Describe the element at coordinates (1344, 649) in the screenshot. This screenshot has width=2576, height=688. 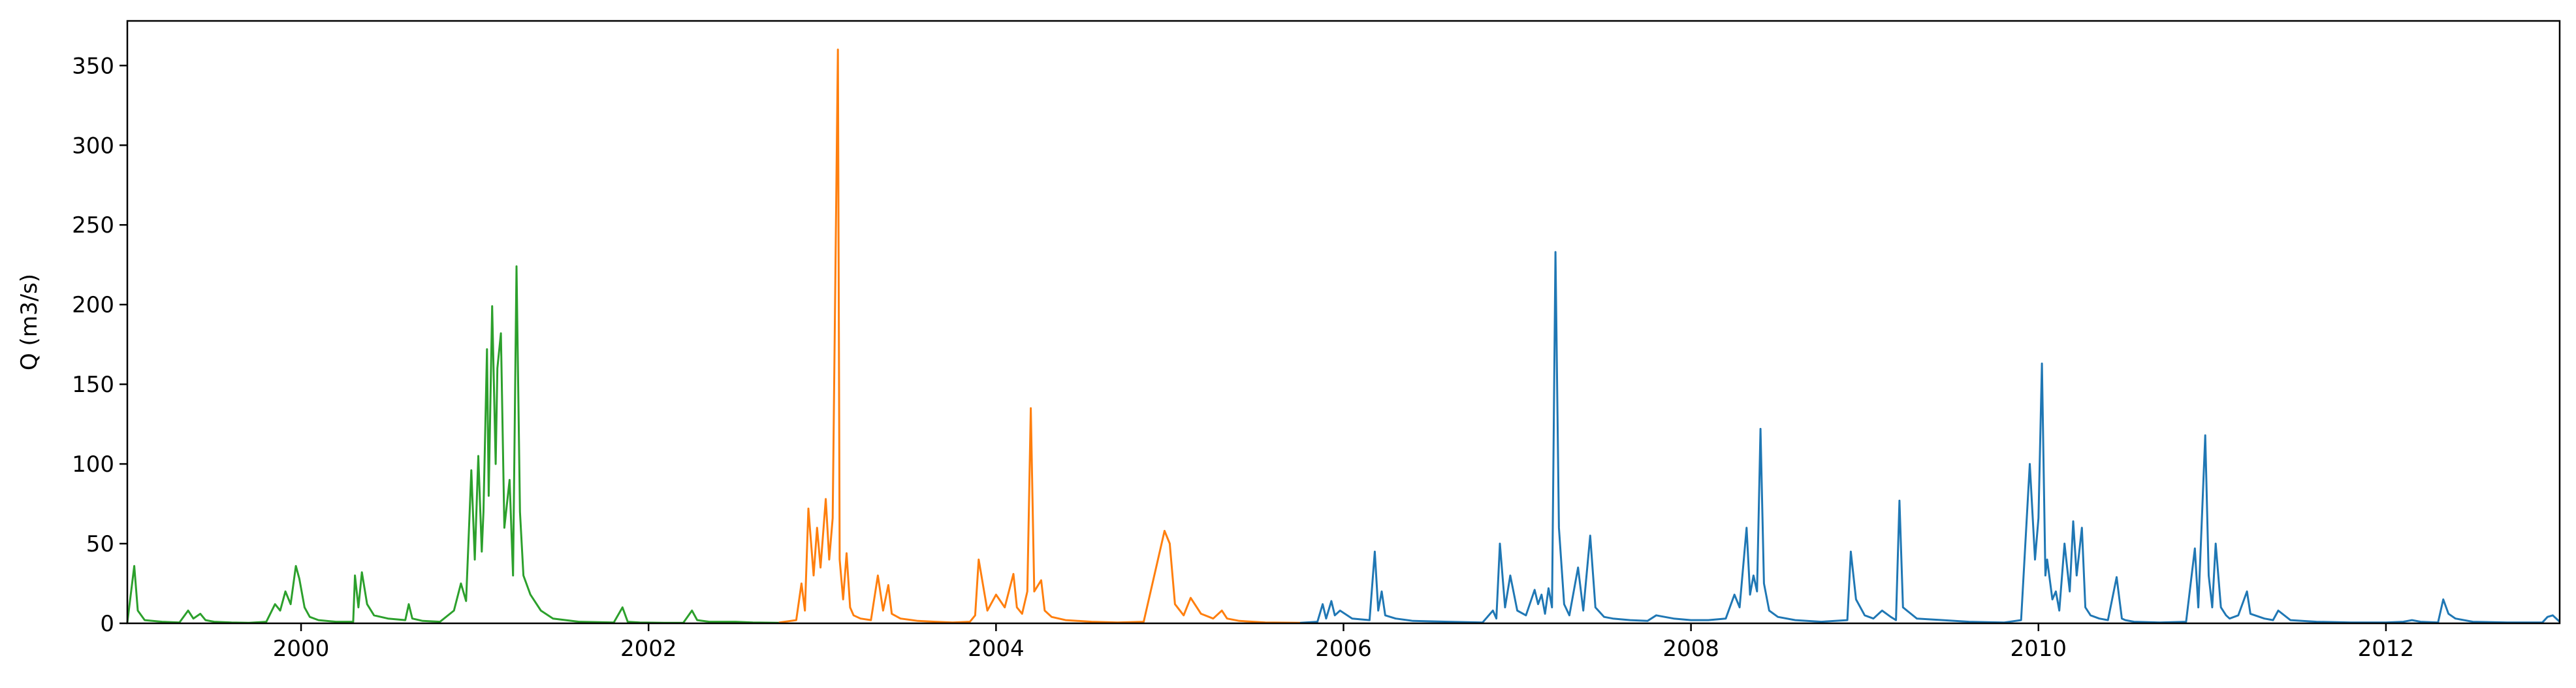
I see `x-tick-label-2006: 2006` at that location.